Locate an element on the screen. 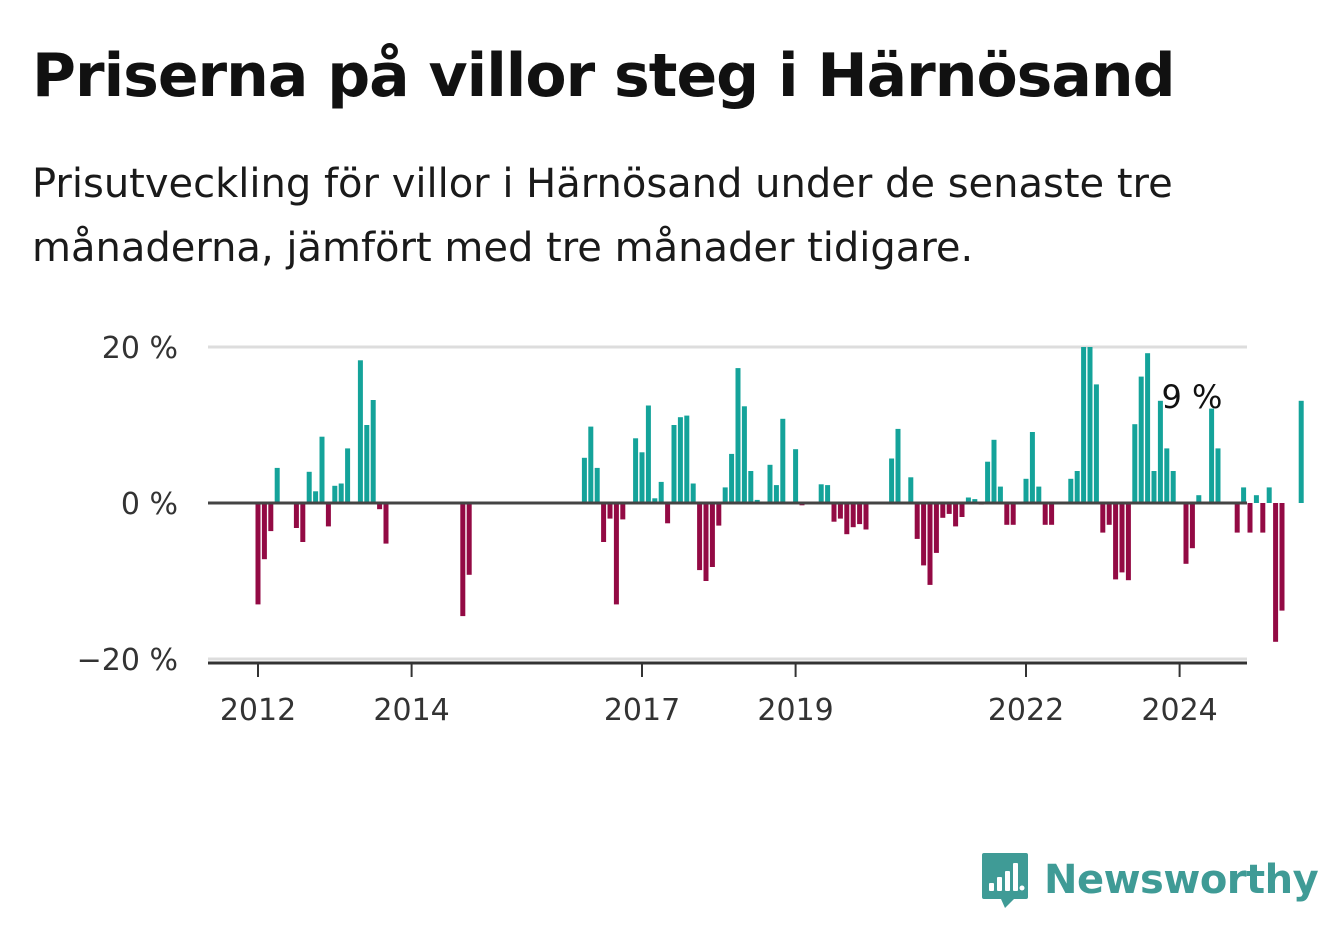 This screenshot has width=1322, height=939. x-tick-label: 2019 is located at coordinates (795, 710).